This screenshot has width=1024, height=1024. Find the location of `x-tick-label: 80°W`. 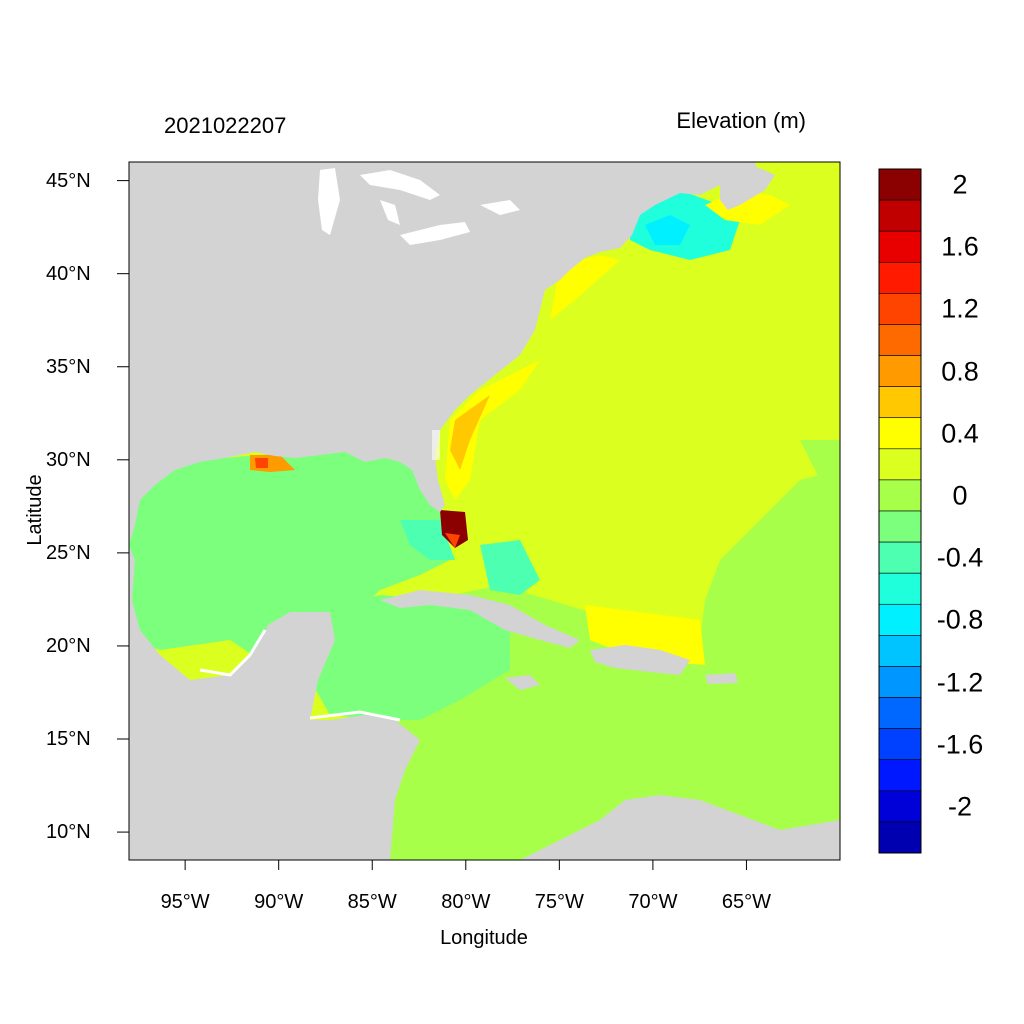

x-tick-label: 80°W is located at coordinates (466, 902).